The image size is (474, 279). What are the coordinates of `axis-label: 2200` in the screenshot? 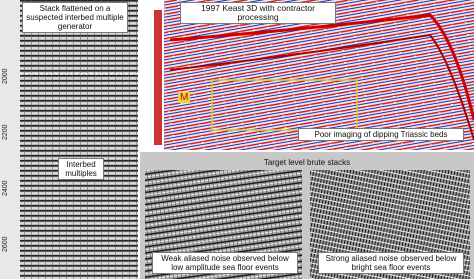 It's located at (5, 132).